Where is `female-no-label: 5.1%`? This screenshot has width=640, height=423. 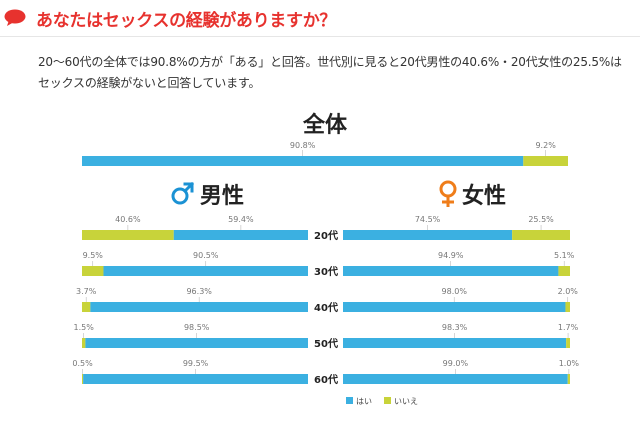 female-no-label: 5.1% is located at coordinates (564, 255).